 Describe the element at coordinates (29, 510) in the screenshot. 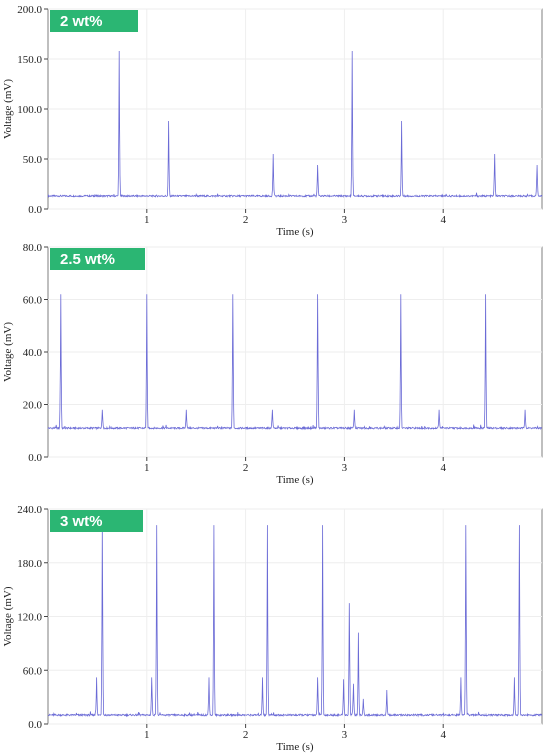

I see `y-tick-label: 240.0` at that location.